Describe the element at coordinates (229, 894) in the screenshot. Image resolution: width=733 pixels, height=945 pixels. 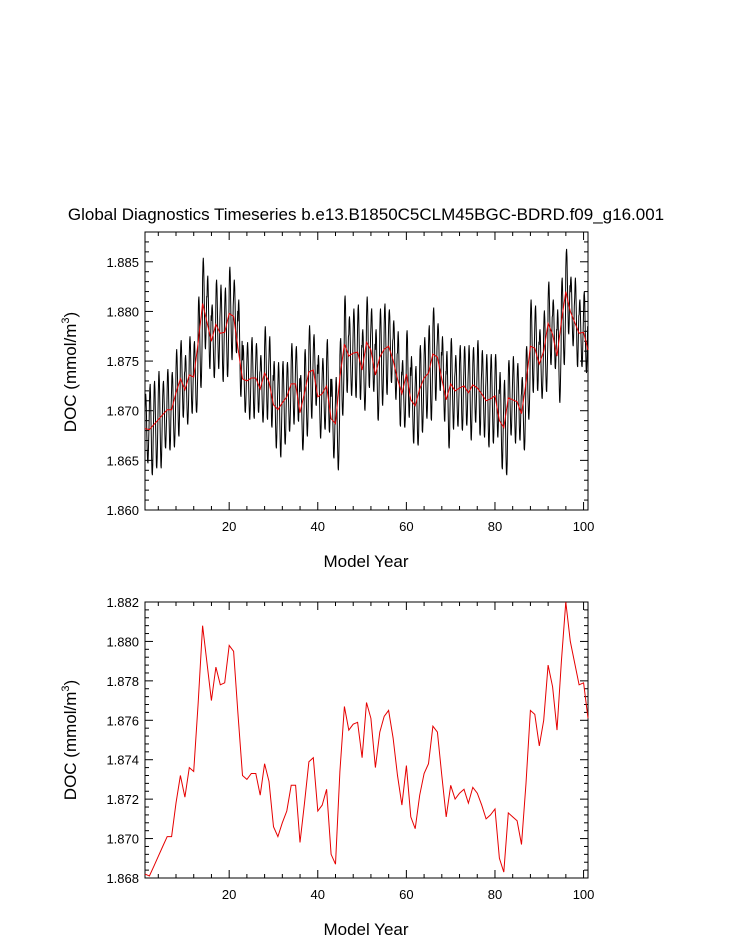
I see `bottom-x-tick-label: 20` at that location.